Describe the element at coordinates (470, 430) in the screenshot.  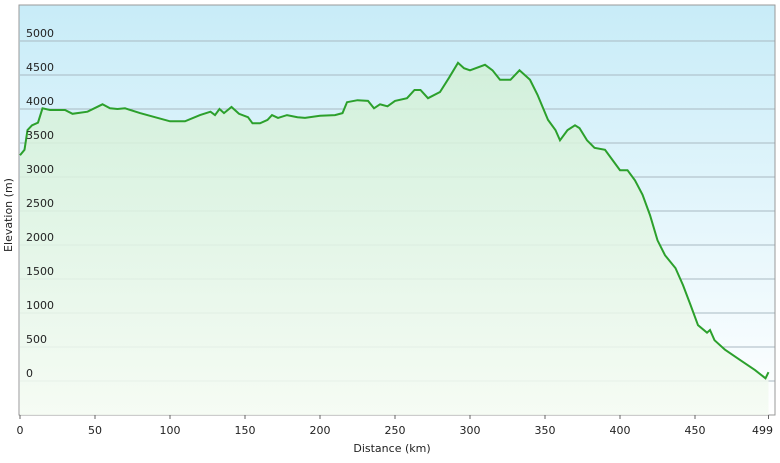
I see `x-tick-label: 300` at that location.